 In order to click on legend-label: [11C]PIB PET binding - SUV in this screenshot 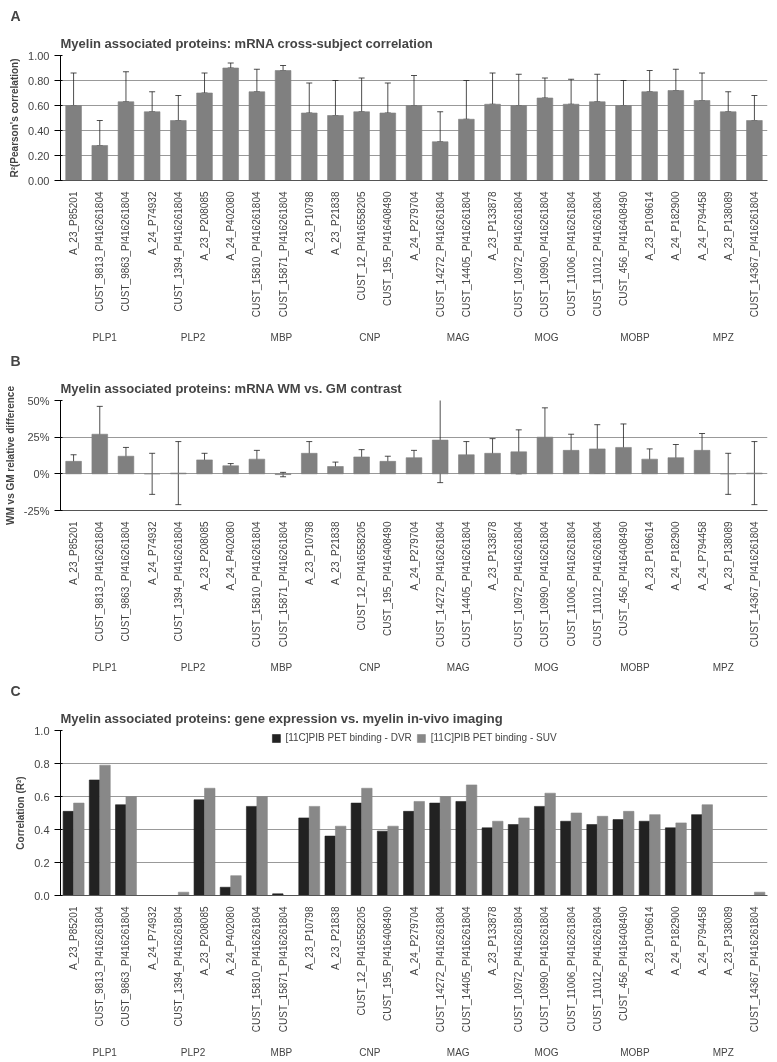, I will do `click(493, 737)`.